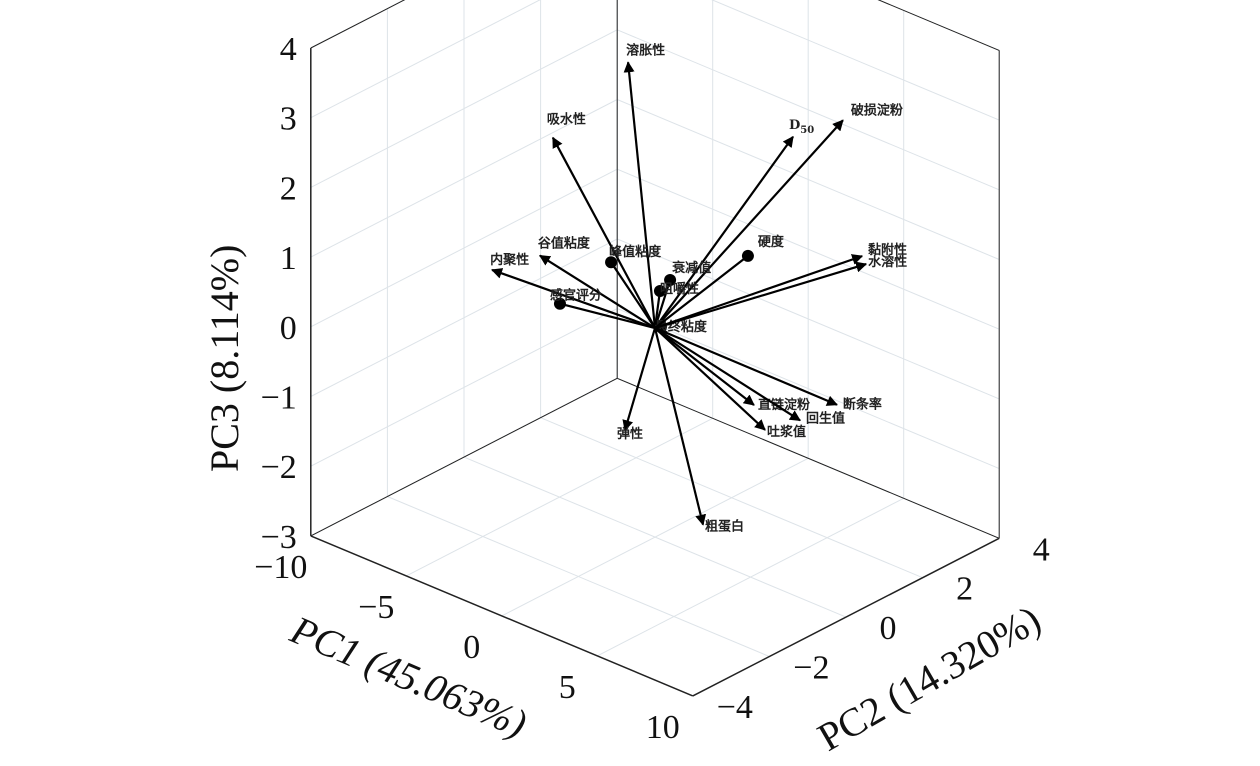 This screenshot has width=1260, height=766. Describe the element at coordinates (409, 676) in the screenshot. I see `x-axis-title: PC1 (45.063%)` at that location.